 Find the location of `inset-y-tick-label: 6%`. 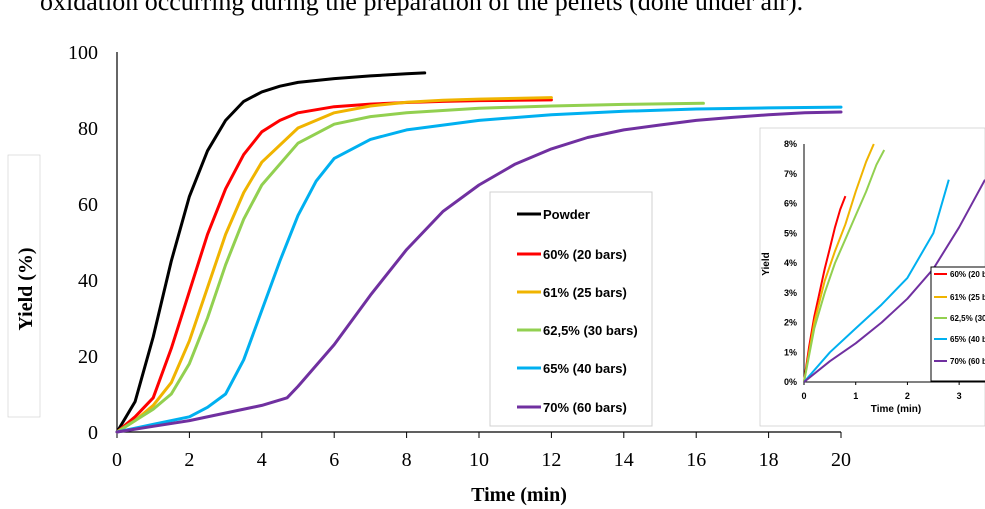

inset-y-tick-label: 6% is located at coordinates (790, 204).